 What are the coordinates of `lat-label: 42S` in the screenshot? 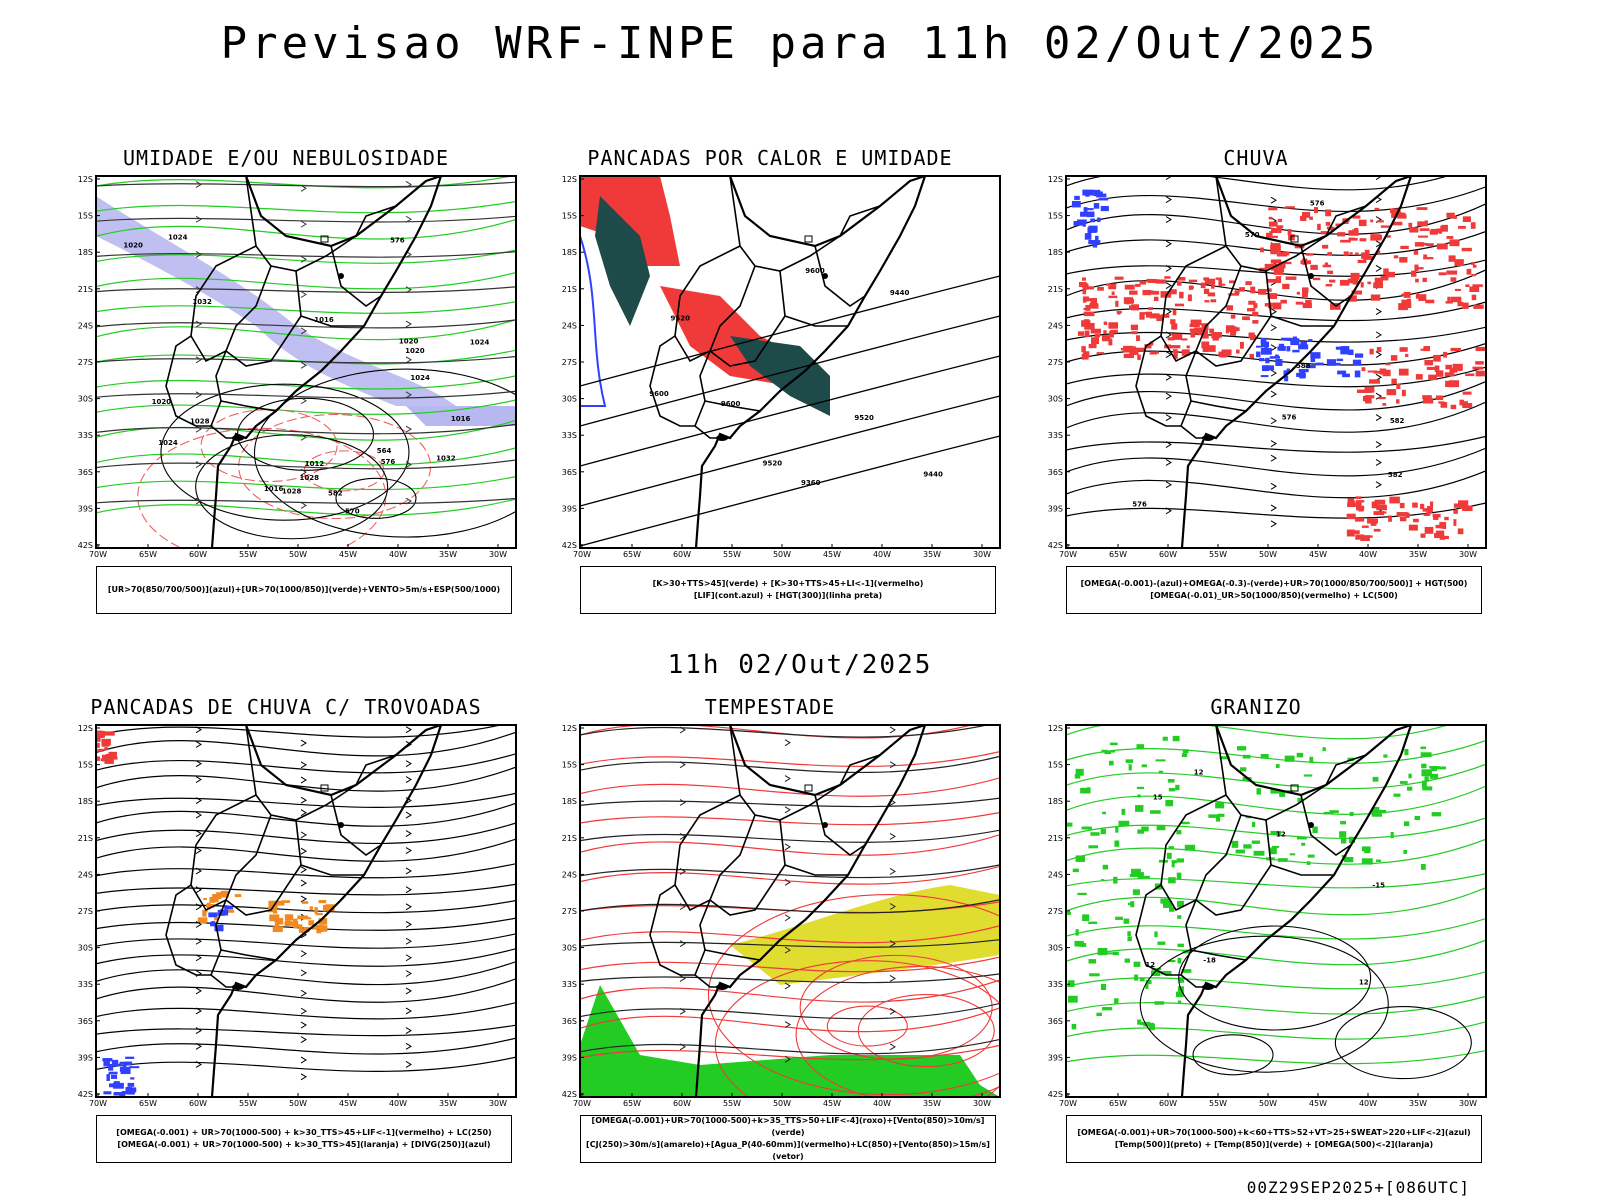 It's located at (569, 1094).